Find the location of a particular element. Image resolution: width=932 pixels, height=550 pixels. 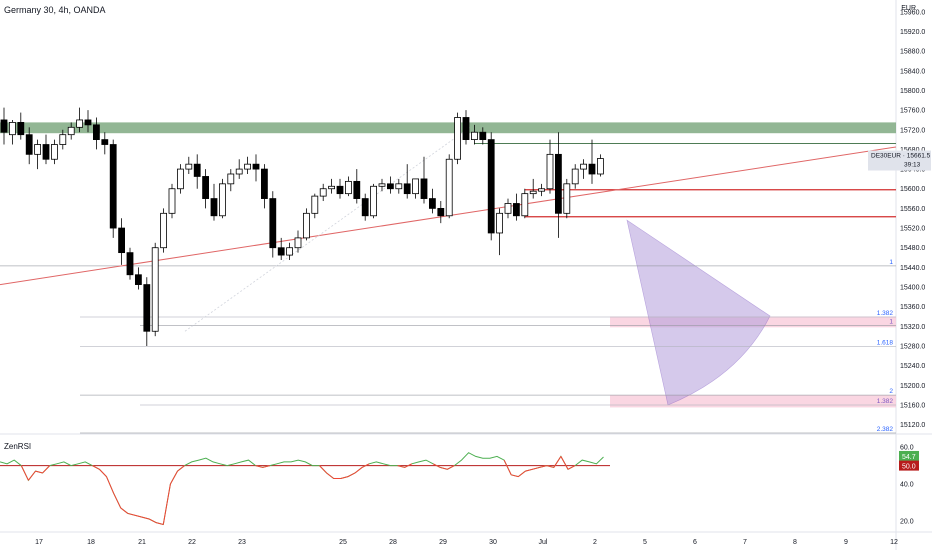

resistance-zone is located at coordinates (448, 128).